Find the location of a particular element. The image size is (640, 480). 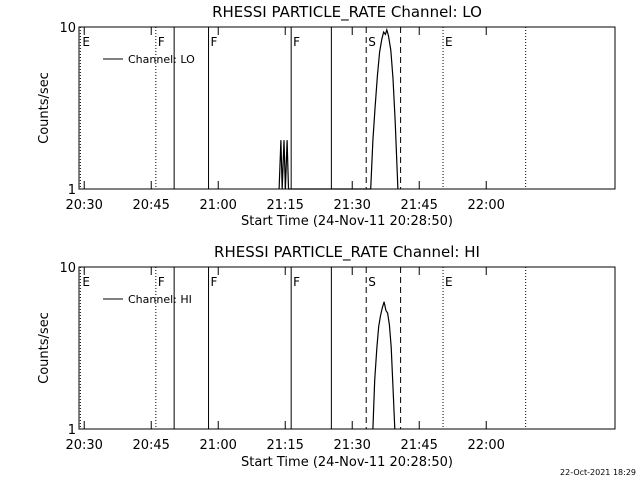

legend: Channel: HI is located at coordinates (147, 299).